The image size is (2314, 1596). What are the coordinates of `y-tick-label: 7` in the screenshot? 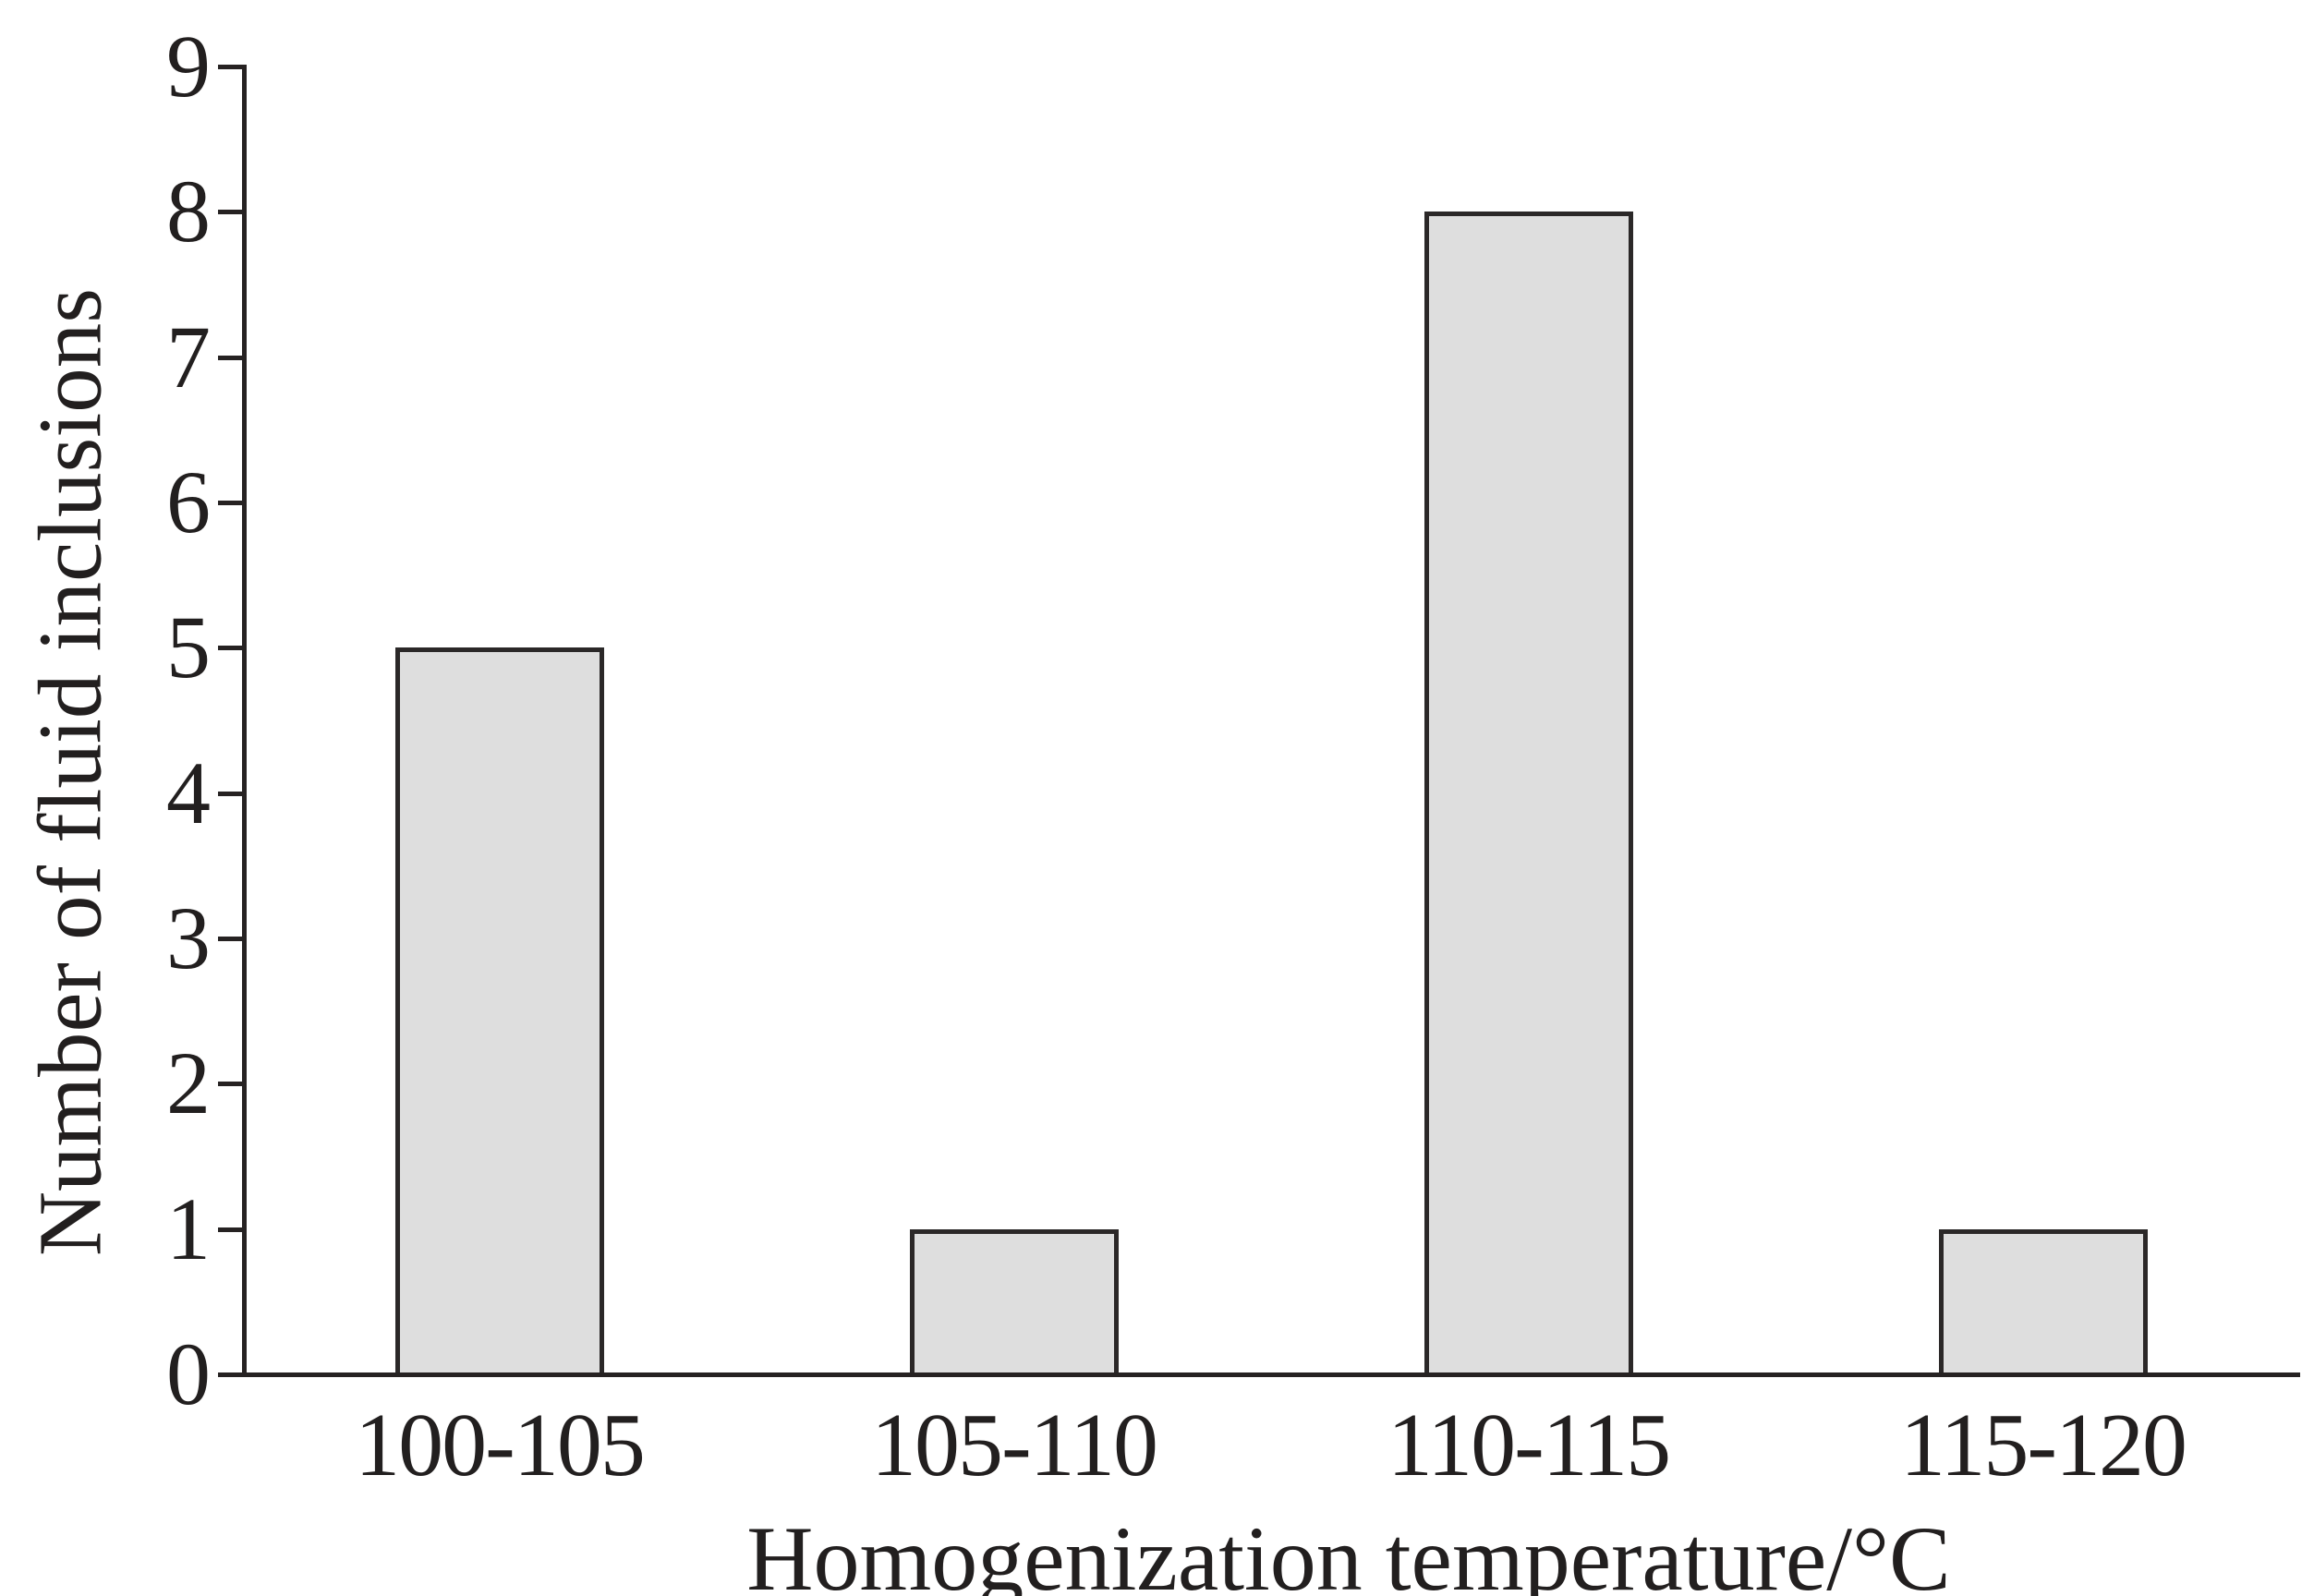 It's located at (188, 356).